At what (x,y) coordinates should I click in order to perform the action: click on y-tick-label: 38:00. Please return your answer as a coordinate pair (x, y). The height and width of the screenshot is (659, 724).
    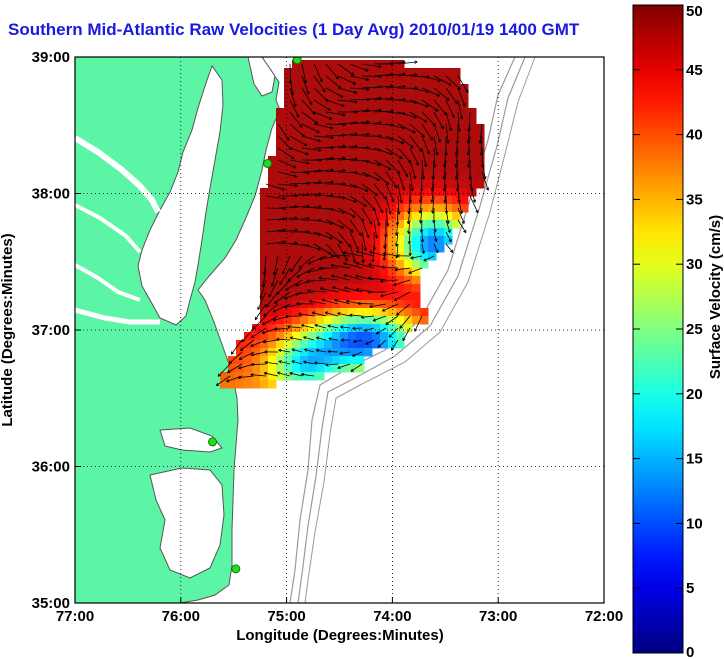
    Looking at the image, I should click on (51, 194).